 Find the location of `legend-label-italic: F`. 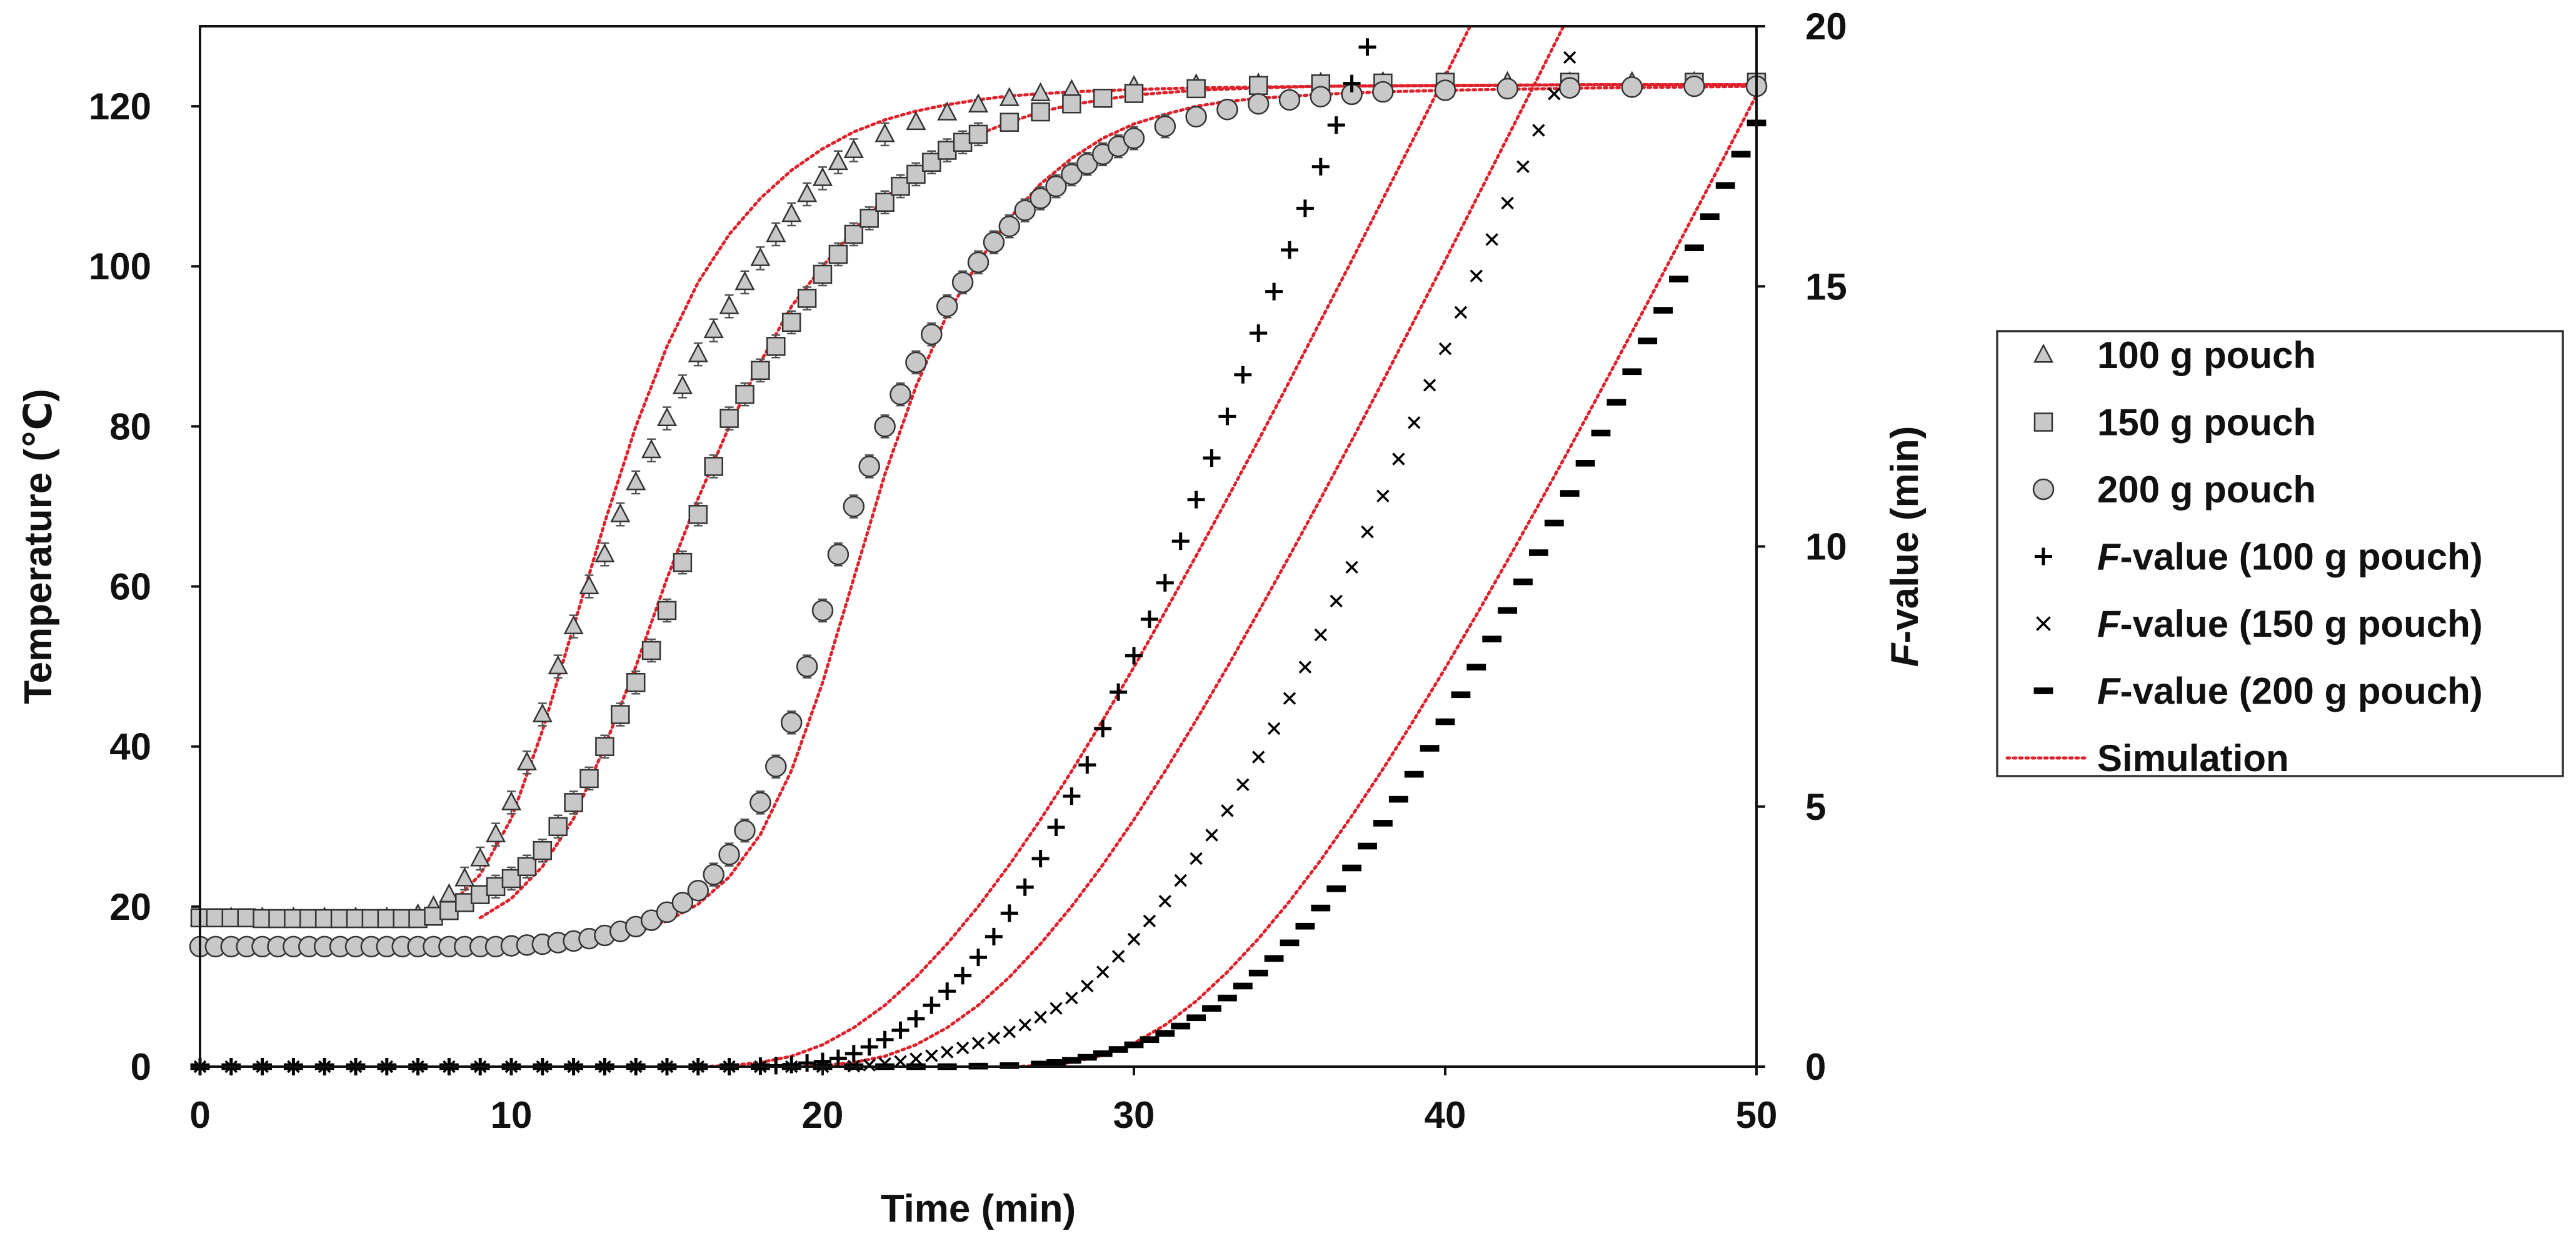

legend-label-italic: F is located at coordinates (2109, 624).